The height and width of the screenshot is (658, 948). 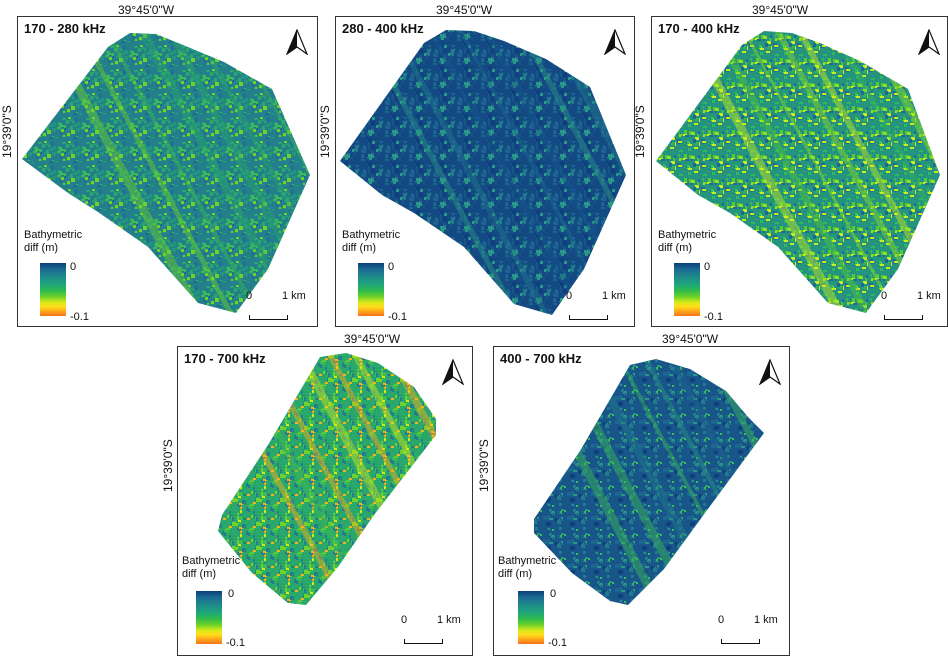 I want to click on panel-title: 280 - 400 kHz, so click(x=383, y=28).